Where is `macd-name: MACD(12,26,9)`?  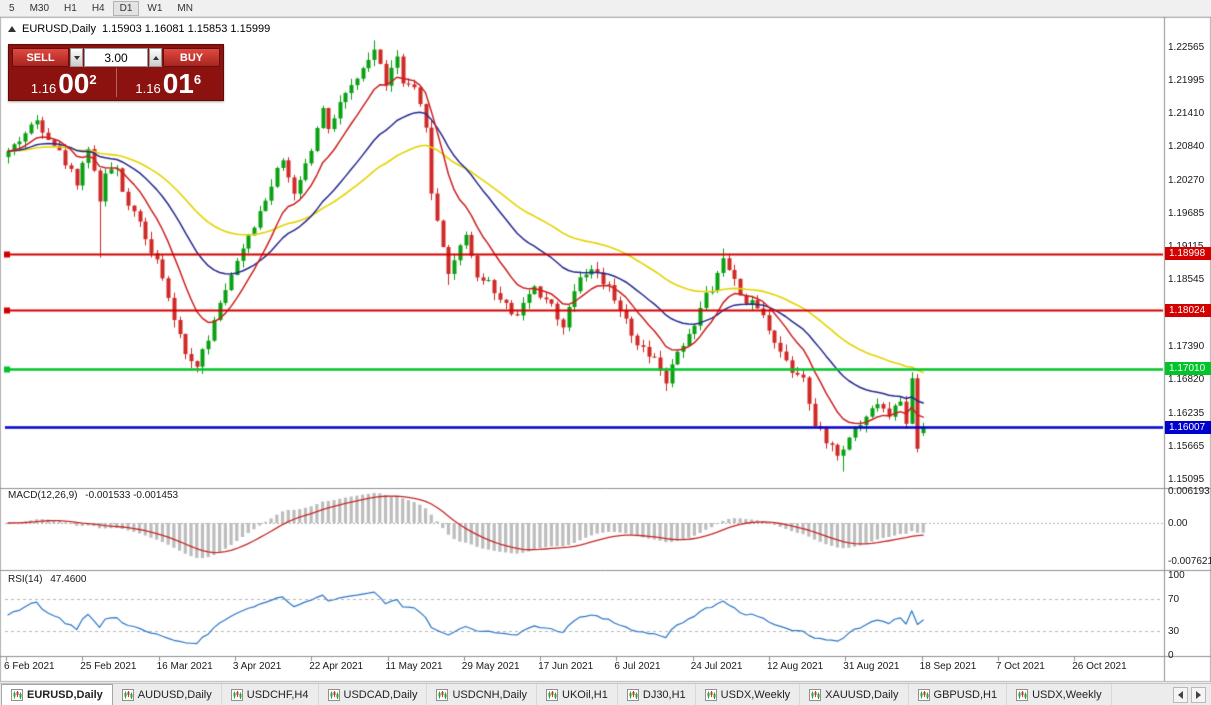
macd-name: MACD(12,26,9) is located at coordinates (43, 495).